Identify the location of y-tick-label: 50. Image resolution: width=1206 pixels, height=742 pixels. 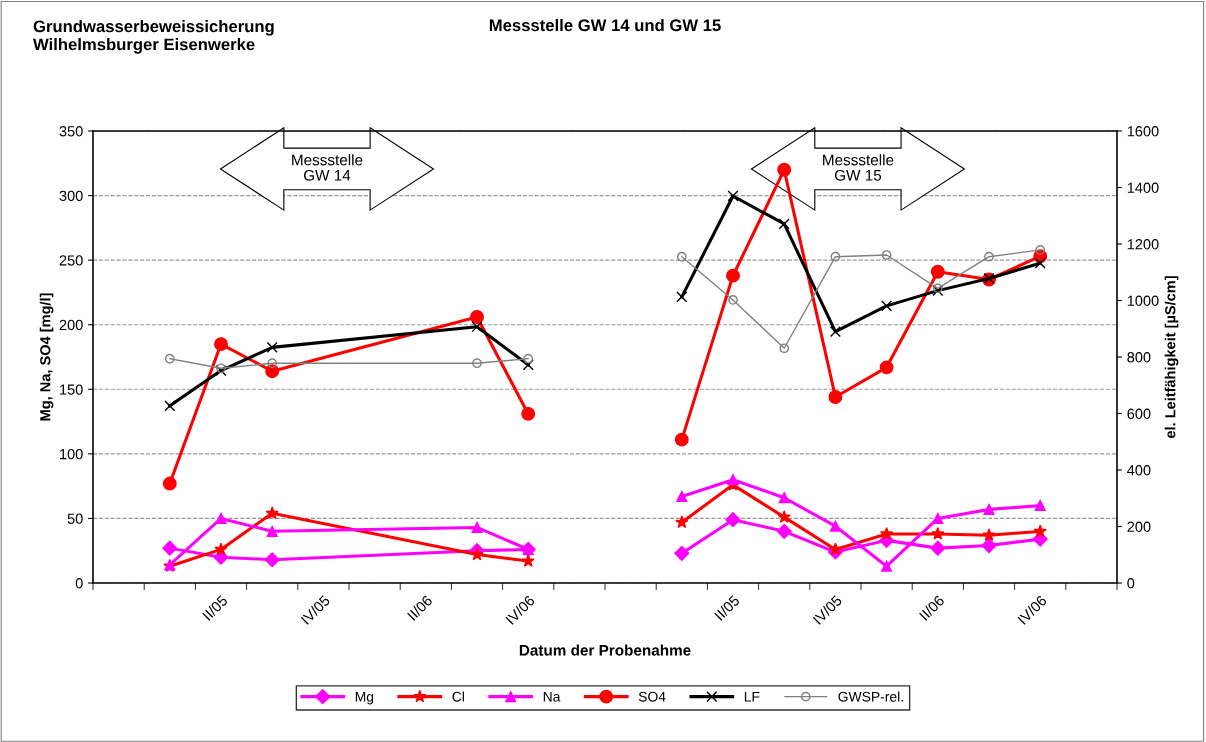
(75, 518).